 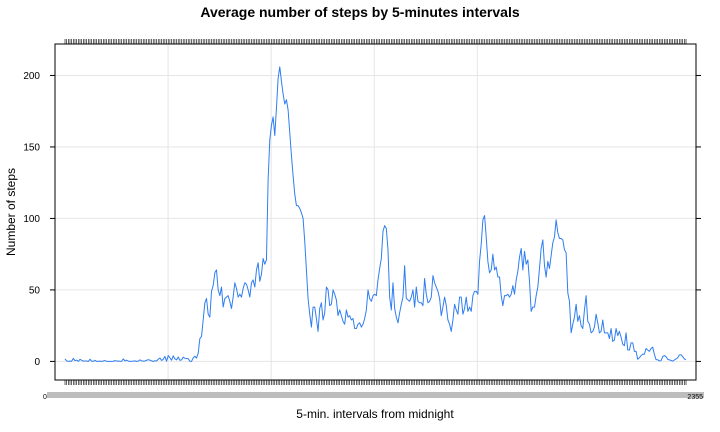 What do you see at coordinates (31, 76) in the screenshot?
I see `y-tick-label: 200` at bounding box center [31, 76].